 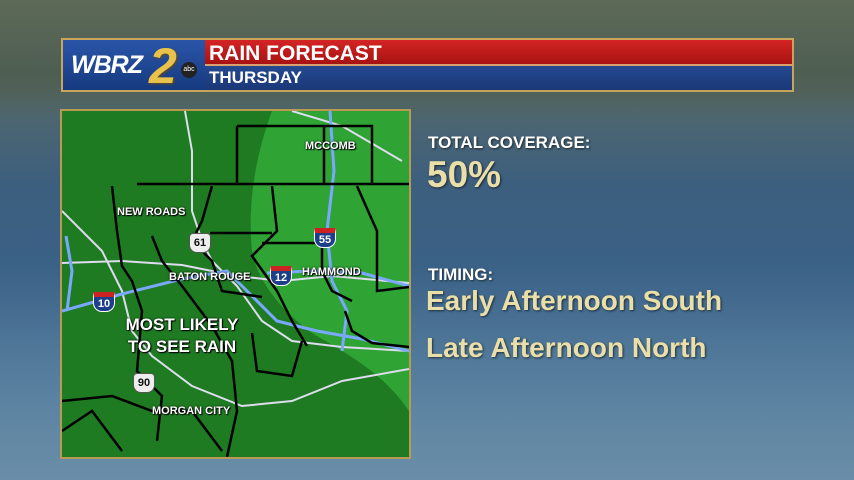 What do you see at coordinates (210, 277) in the screenshot?
I see `city-label-baton-rouge: BATON ROUGE` at bounding box center [210, 277].